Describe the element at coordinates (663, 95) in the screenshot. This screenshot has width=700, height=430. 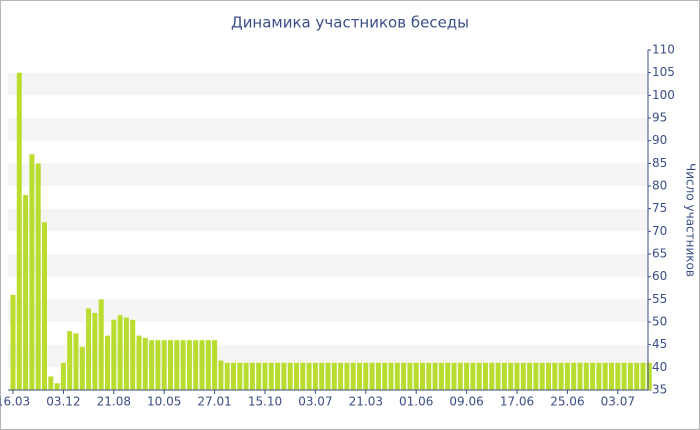
I see `y-tick-label: 100` at that location.